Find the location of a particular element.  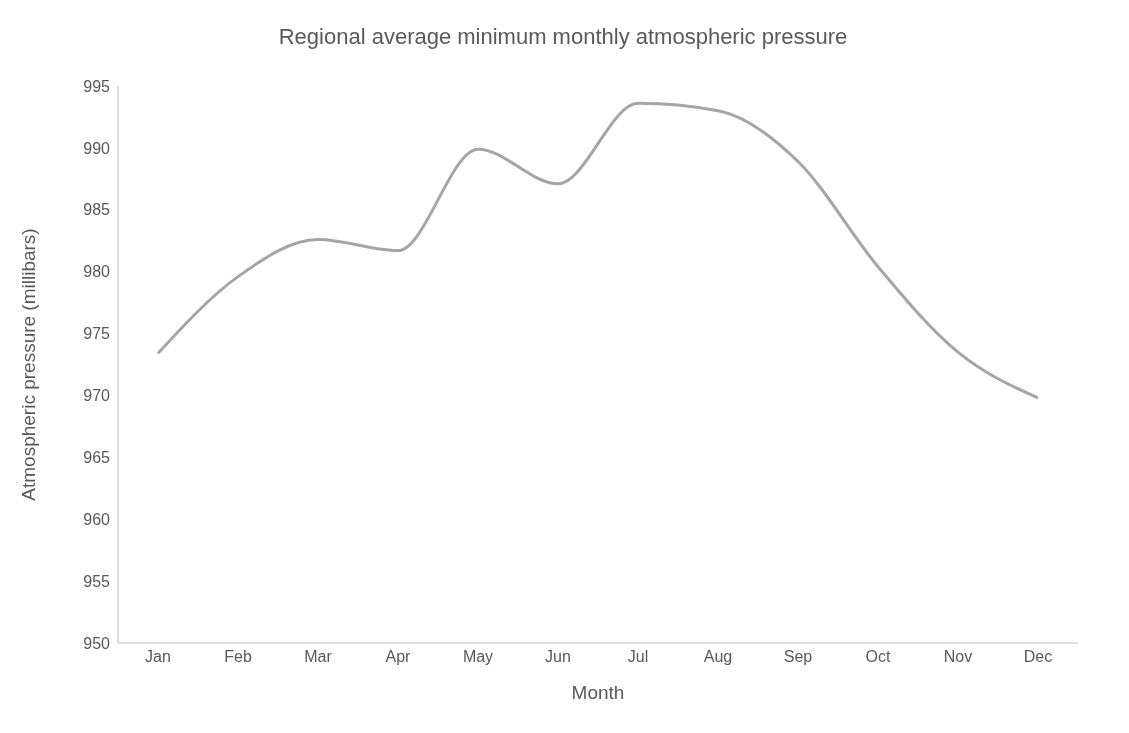

x-tick-label: Jan is located at coordinates (158, 657).